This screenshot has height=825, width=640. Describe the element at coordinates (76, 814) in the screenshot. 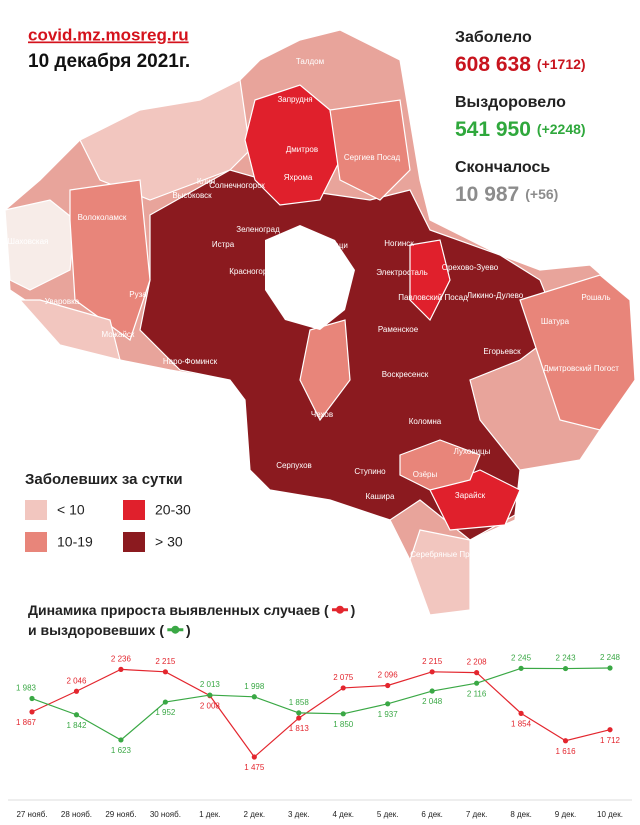

I see `x-tick-label: 28 нояб.` at that location.